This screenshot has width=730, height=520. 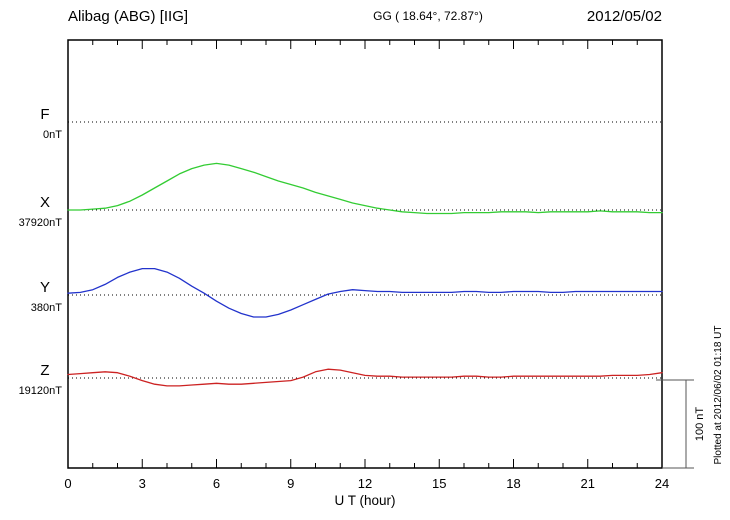 I want to click on component-letter-Z: Z, so click(x=44, y=370).